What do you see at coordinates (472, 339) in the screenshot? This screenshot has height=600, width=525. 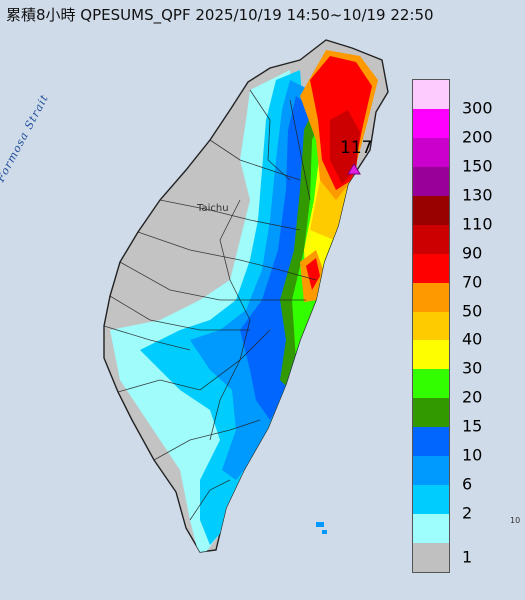 I see `legend-label: 40` at bounding box center [472, 339].